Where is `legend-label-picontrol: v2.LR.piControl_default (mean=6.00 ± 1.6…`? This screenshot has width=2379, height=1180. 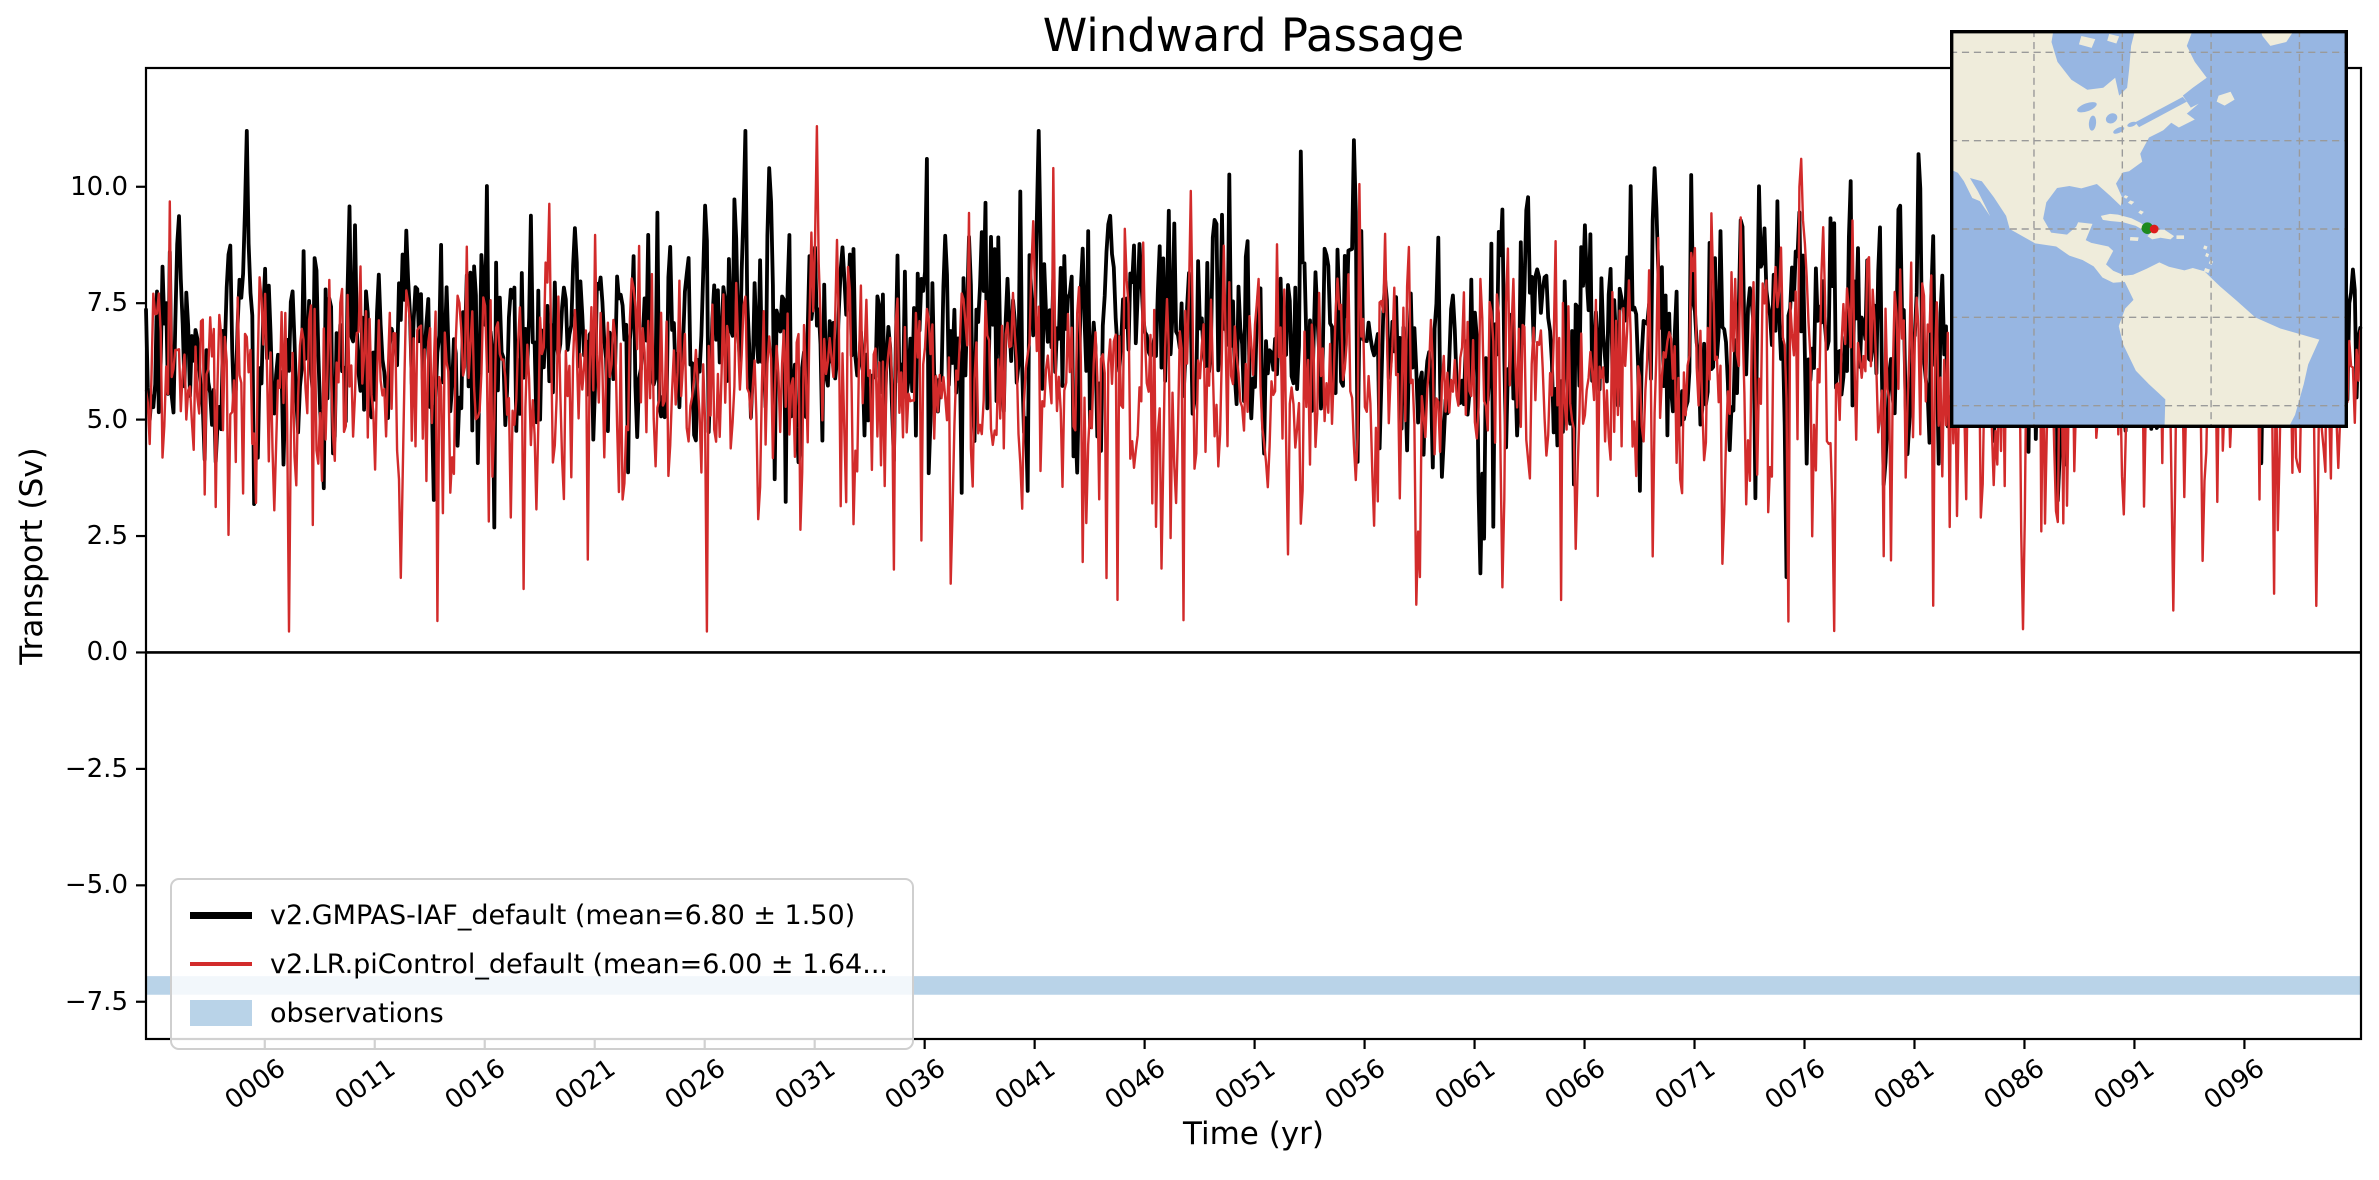 legend-label-picontrol: v2.LR.piControl_default (mean=6.00 ± 1.6… is located at coordinates (579, 964).